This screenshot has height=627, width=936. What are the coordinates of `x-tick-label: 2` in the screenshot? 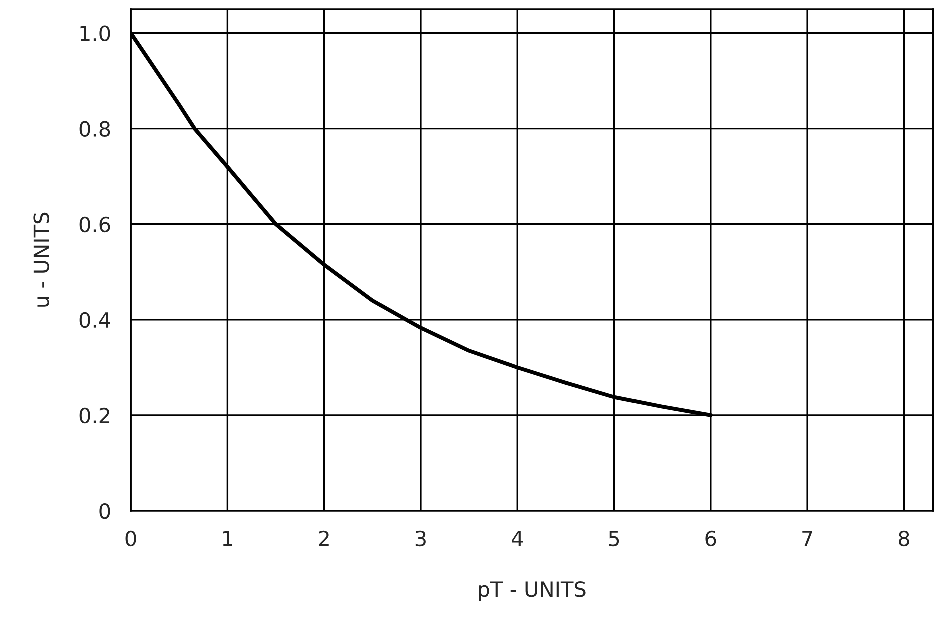 It's located at (324, 538).